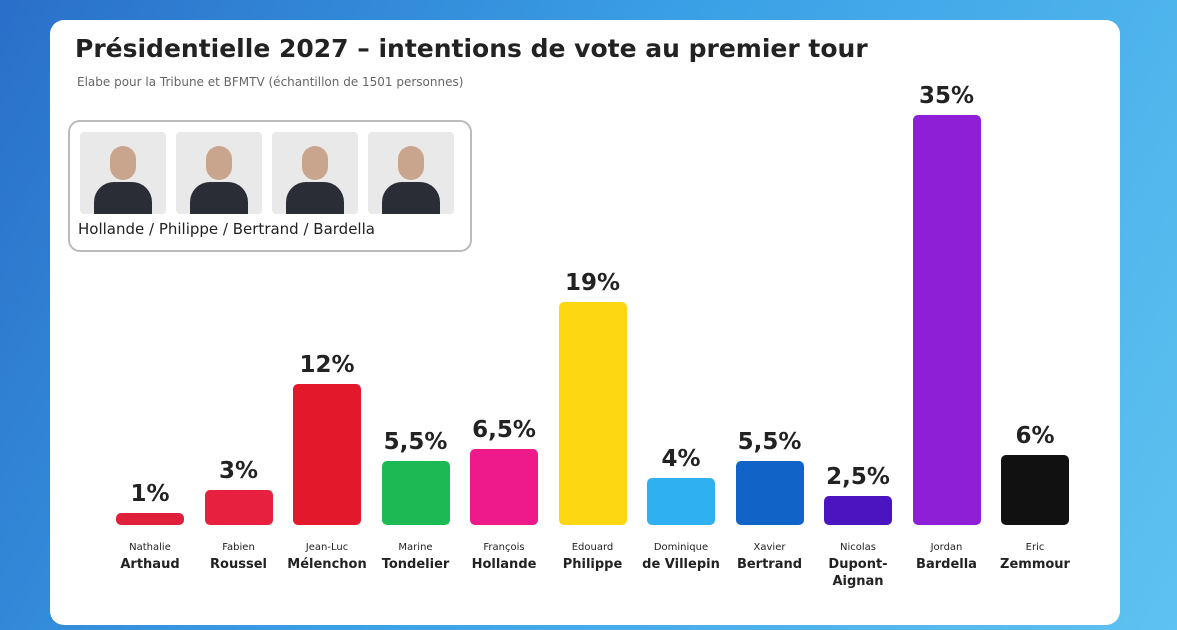  What do you see at coordinates (681, 564) in the screenshot?
I see `last-name: de Villepin` at bounding box center [681, 564].